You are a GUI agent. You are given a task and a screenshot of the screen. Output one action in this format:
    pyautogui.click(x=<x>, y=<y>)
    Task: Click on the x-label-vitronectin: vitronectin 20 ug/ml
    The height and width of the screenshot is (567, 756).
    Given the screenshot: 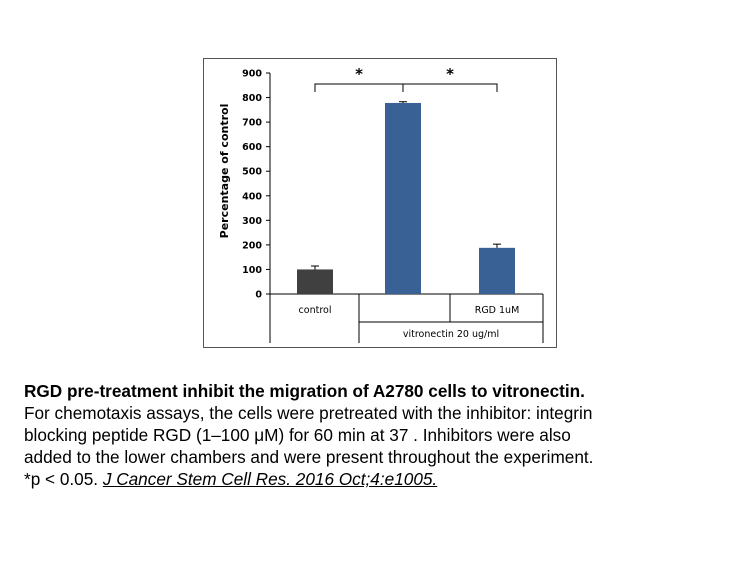 What is the action you would take?
    pyautogui.click(x=451, y=334)
    